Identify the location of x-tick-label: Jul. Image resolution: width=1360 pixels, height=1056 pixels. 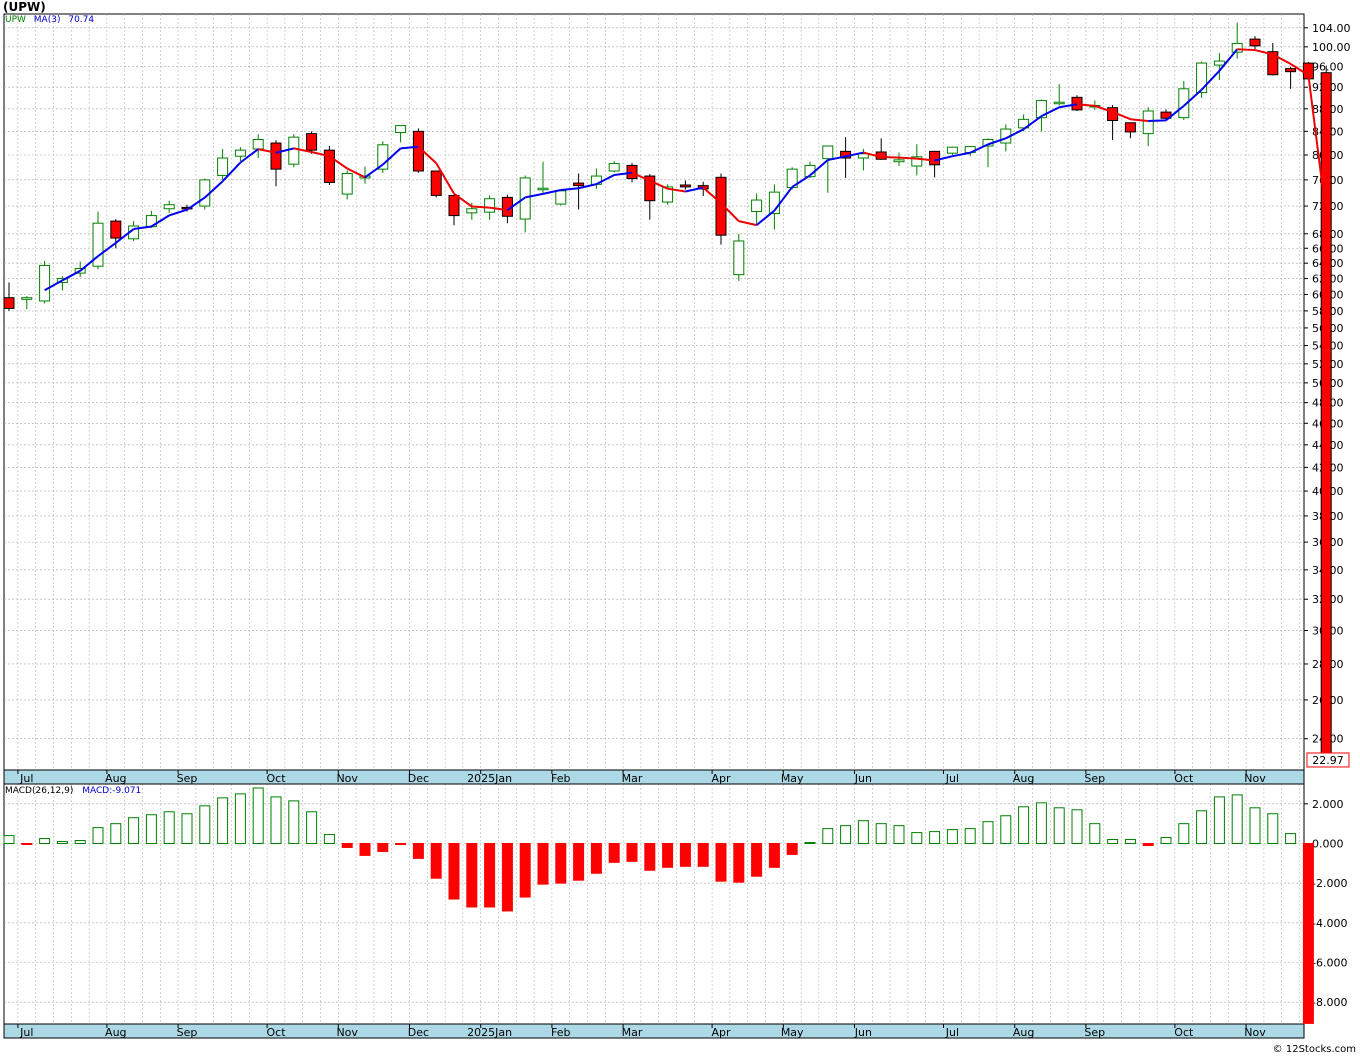
(26, 1032).